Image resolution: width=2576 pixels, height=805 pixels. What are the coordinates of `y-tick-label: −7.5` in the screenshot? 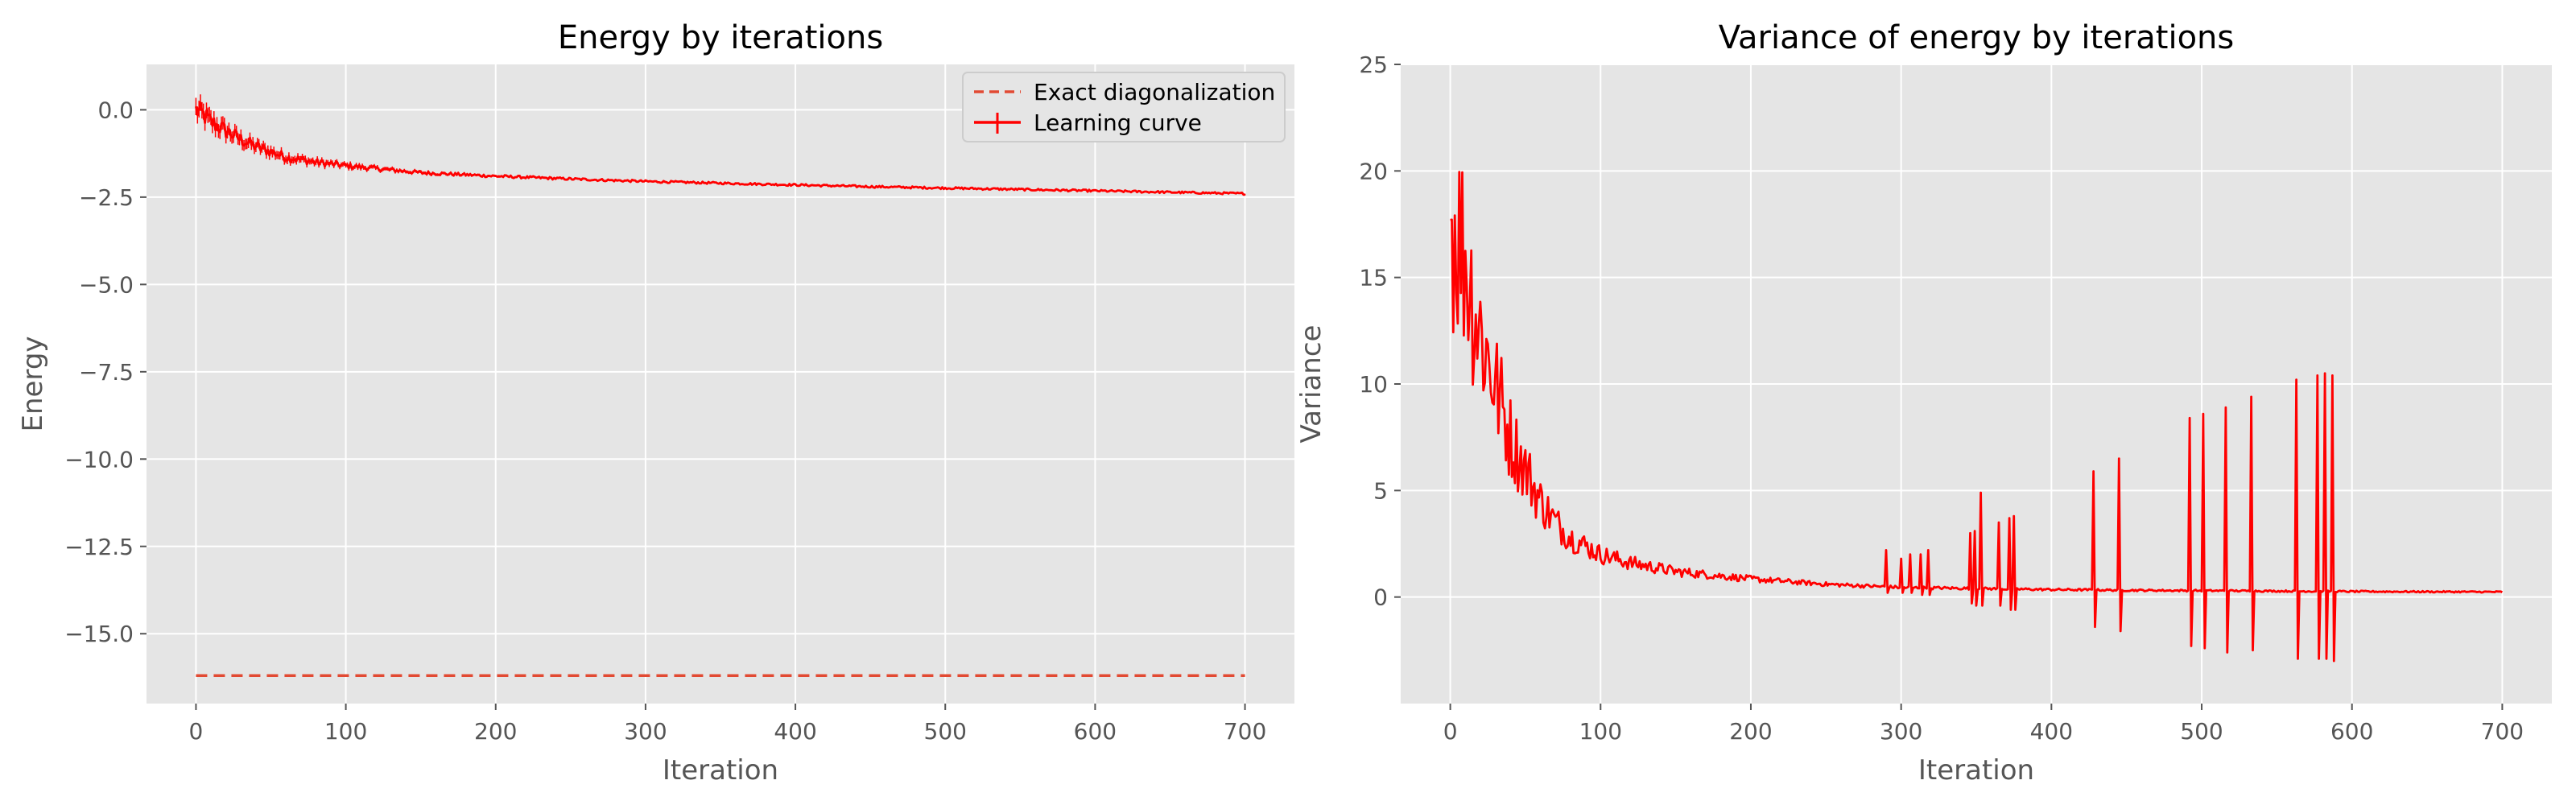 It's located at (106, 372).